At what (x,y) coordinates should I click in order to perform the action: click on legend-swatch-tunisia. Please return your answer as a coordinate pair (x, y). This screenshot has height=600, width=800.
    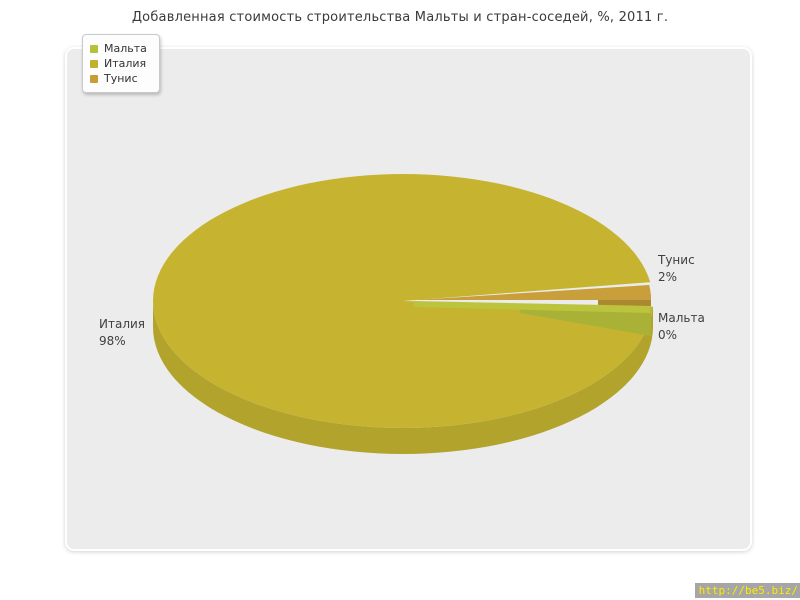
    Looking at the image, I should click on (94, 78).